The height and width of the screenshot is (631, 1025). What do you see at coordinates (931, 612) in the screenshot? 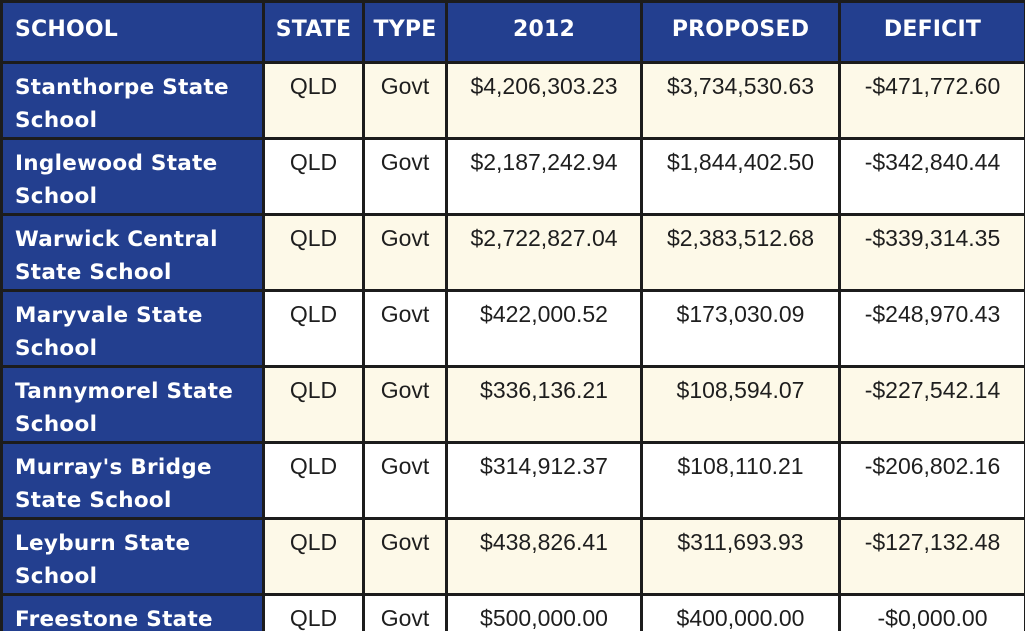
I see `deficit-cell: -$0,000.00` at bounding box center [931, 612].